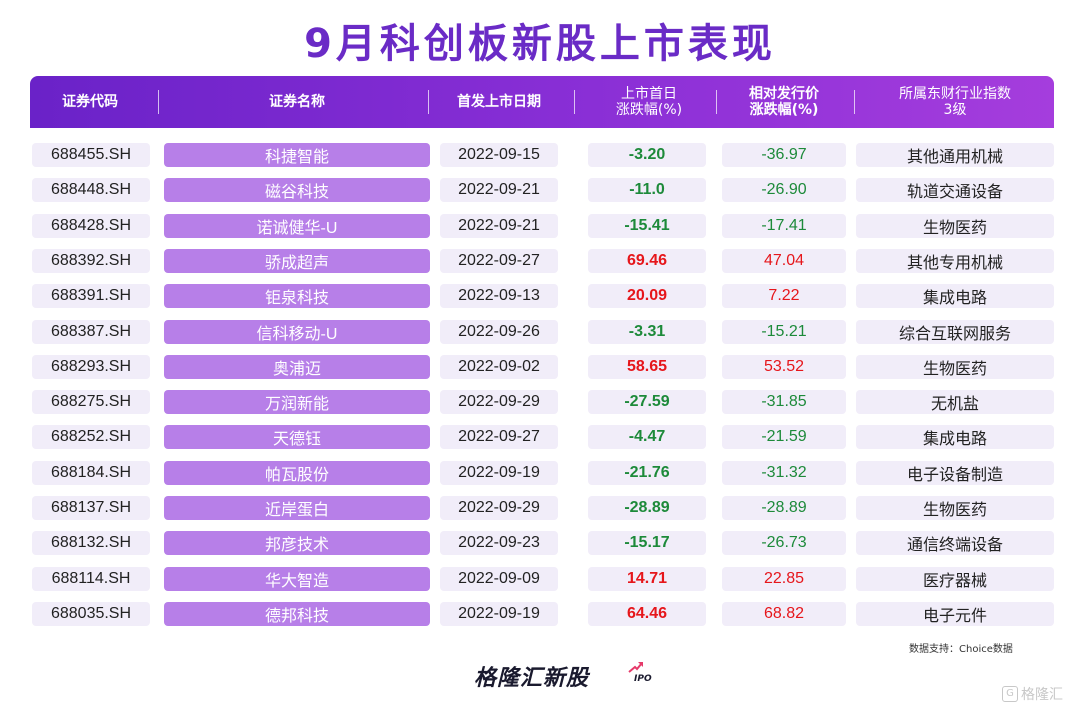  What do you see at coordinates (297, 402) in the screenshot?
I see `cell-name: 万润新能` at bounding box center [297, 402].